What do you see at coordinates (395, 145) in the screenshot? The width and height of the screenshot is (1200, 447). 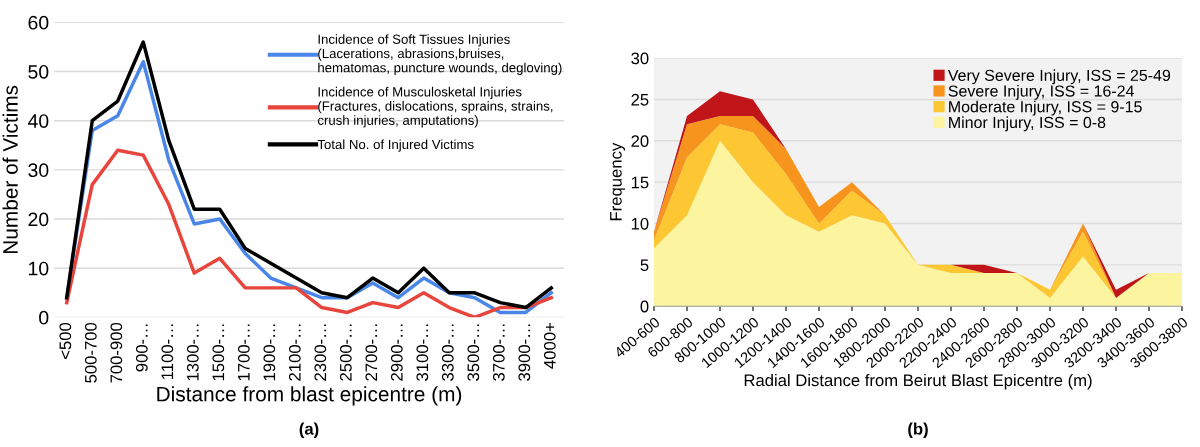 I see `legend-label: Total No. of Injured Victims` at bounding box center [395, 145].